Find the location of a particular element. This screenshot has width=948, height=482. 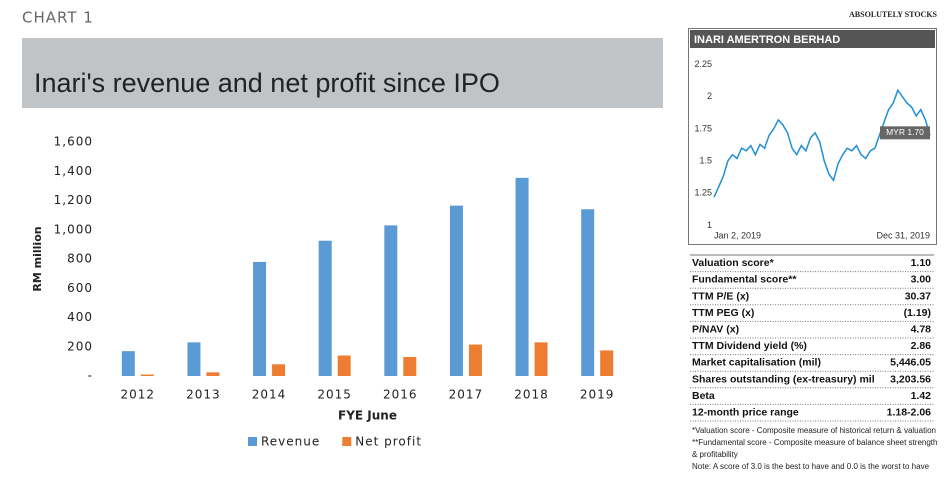

y-tick-label: 800 is located at coordinates (80, 259).